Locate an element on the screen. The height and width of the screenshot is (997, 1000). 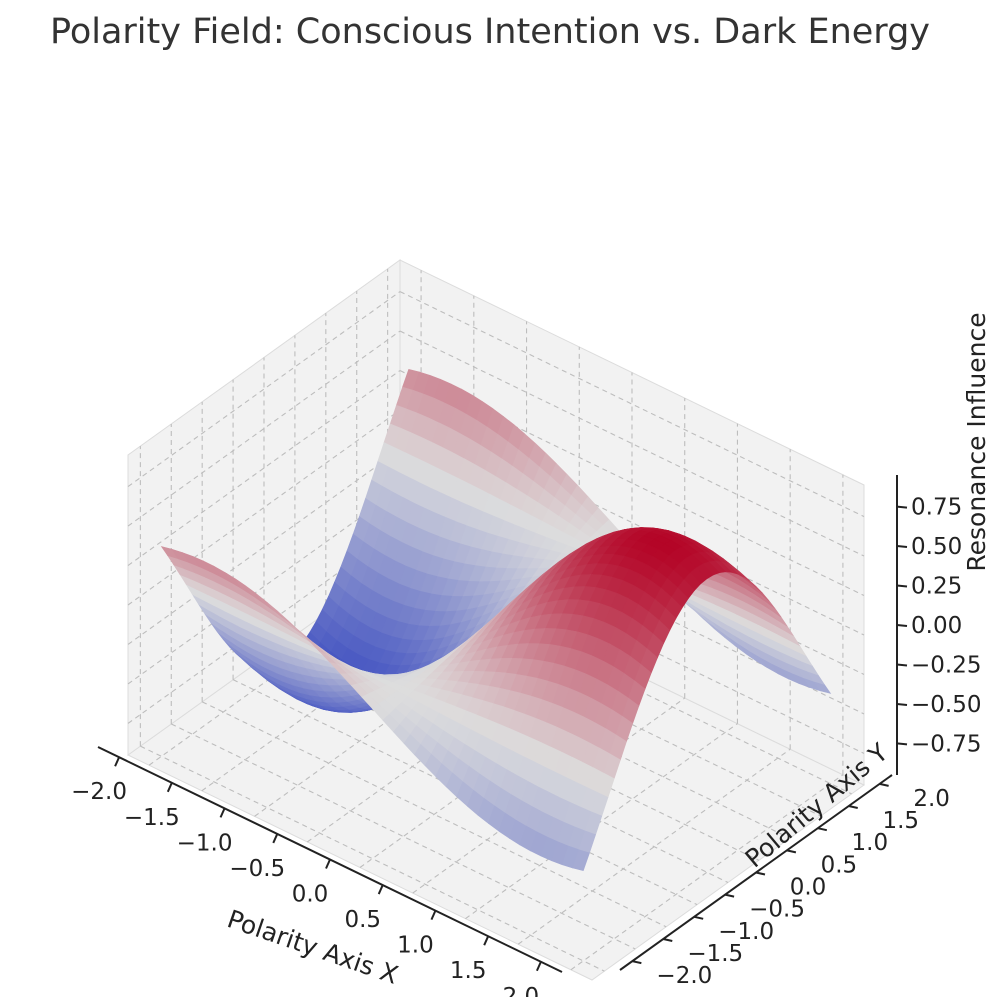
y-tick-label: −0.5 is located at coordinates (777, 910).